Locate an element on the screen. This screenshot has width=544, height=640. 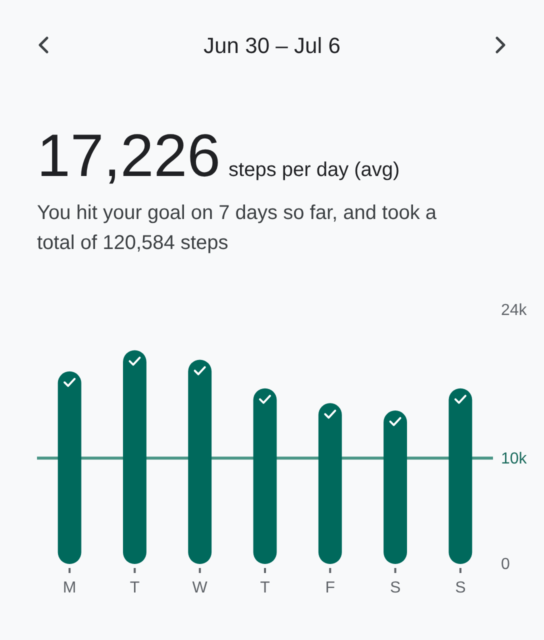
x-tick-label: M is located at coordinates (69, 587).